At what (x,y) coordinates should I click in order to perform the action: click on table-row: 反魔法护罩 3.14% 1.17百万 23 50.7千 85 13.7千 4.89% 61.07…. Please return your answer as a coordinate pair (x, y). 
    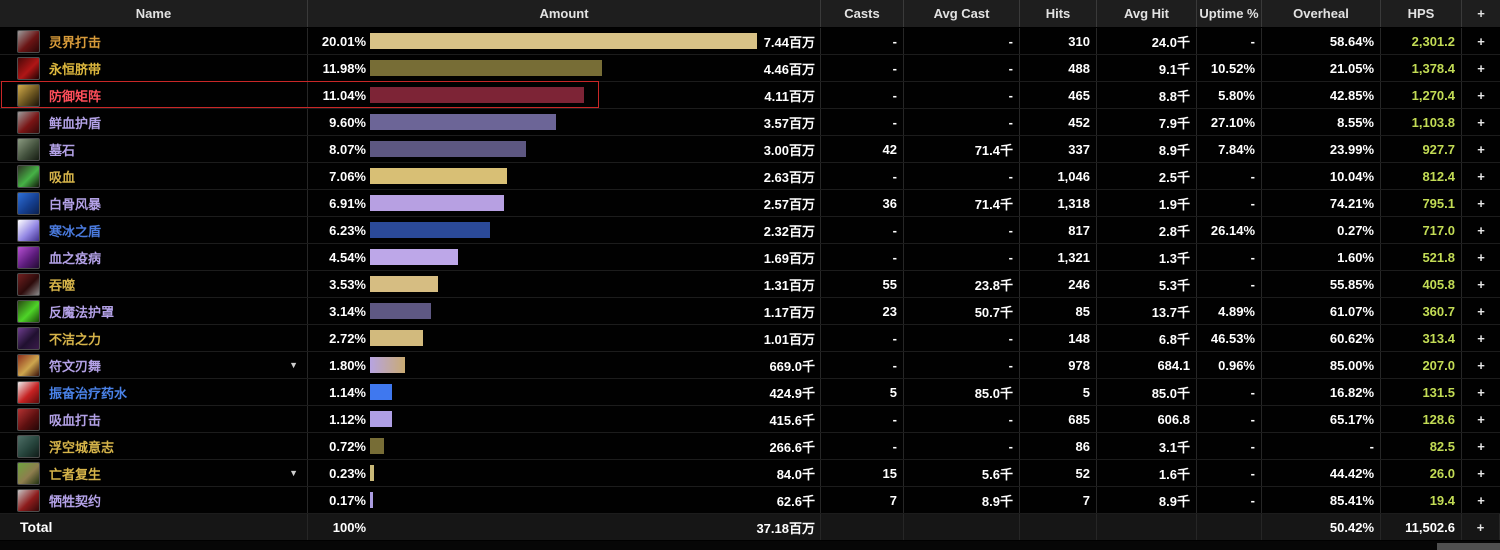
    Looking at the image, I should click on (750, 311).